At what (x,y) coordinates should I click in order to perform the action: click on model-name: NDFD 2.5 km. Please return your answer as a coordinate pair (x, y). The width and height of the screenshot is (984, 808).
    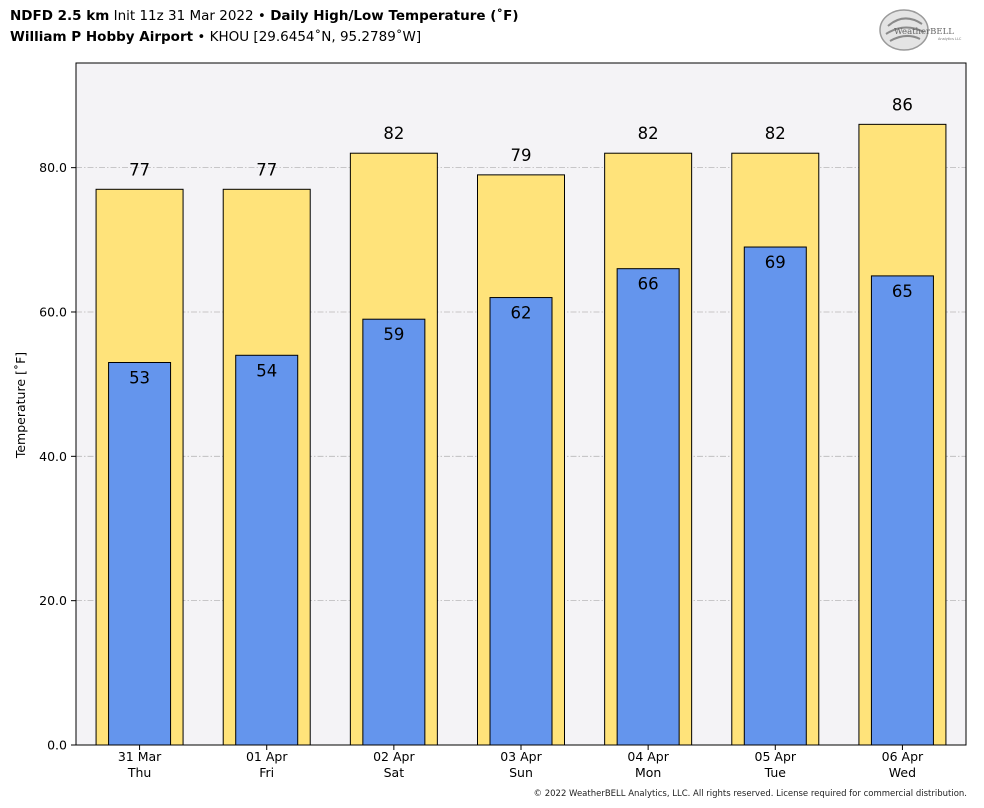
    Looking at the image, I should click on (60, 16).